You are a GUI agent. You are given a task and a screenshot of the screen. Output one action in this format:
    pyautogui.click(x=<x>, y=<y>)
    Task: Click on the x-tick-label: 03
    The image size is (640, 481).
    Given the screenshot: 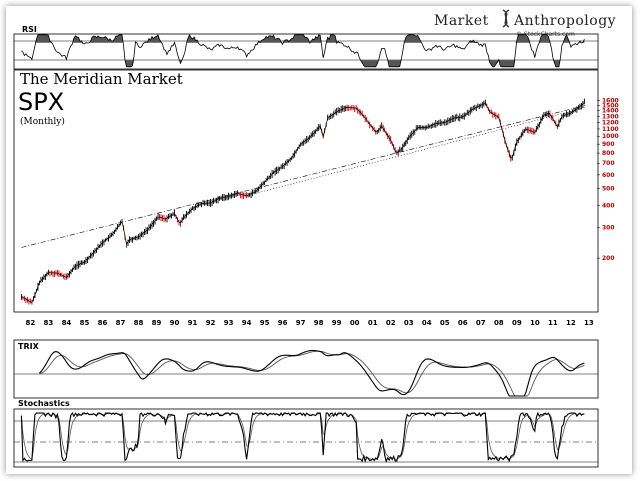 What is the action you would take?
    pyautogui.click(x=409, y=323)
    